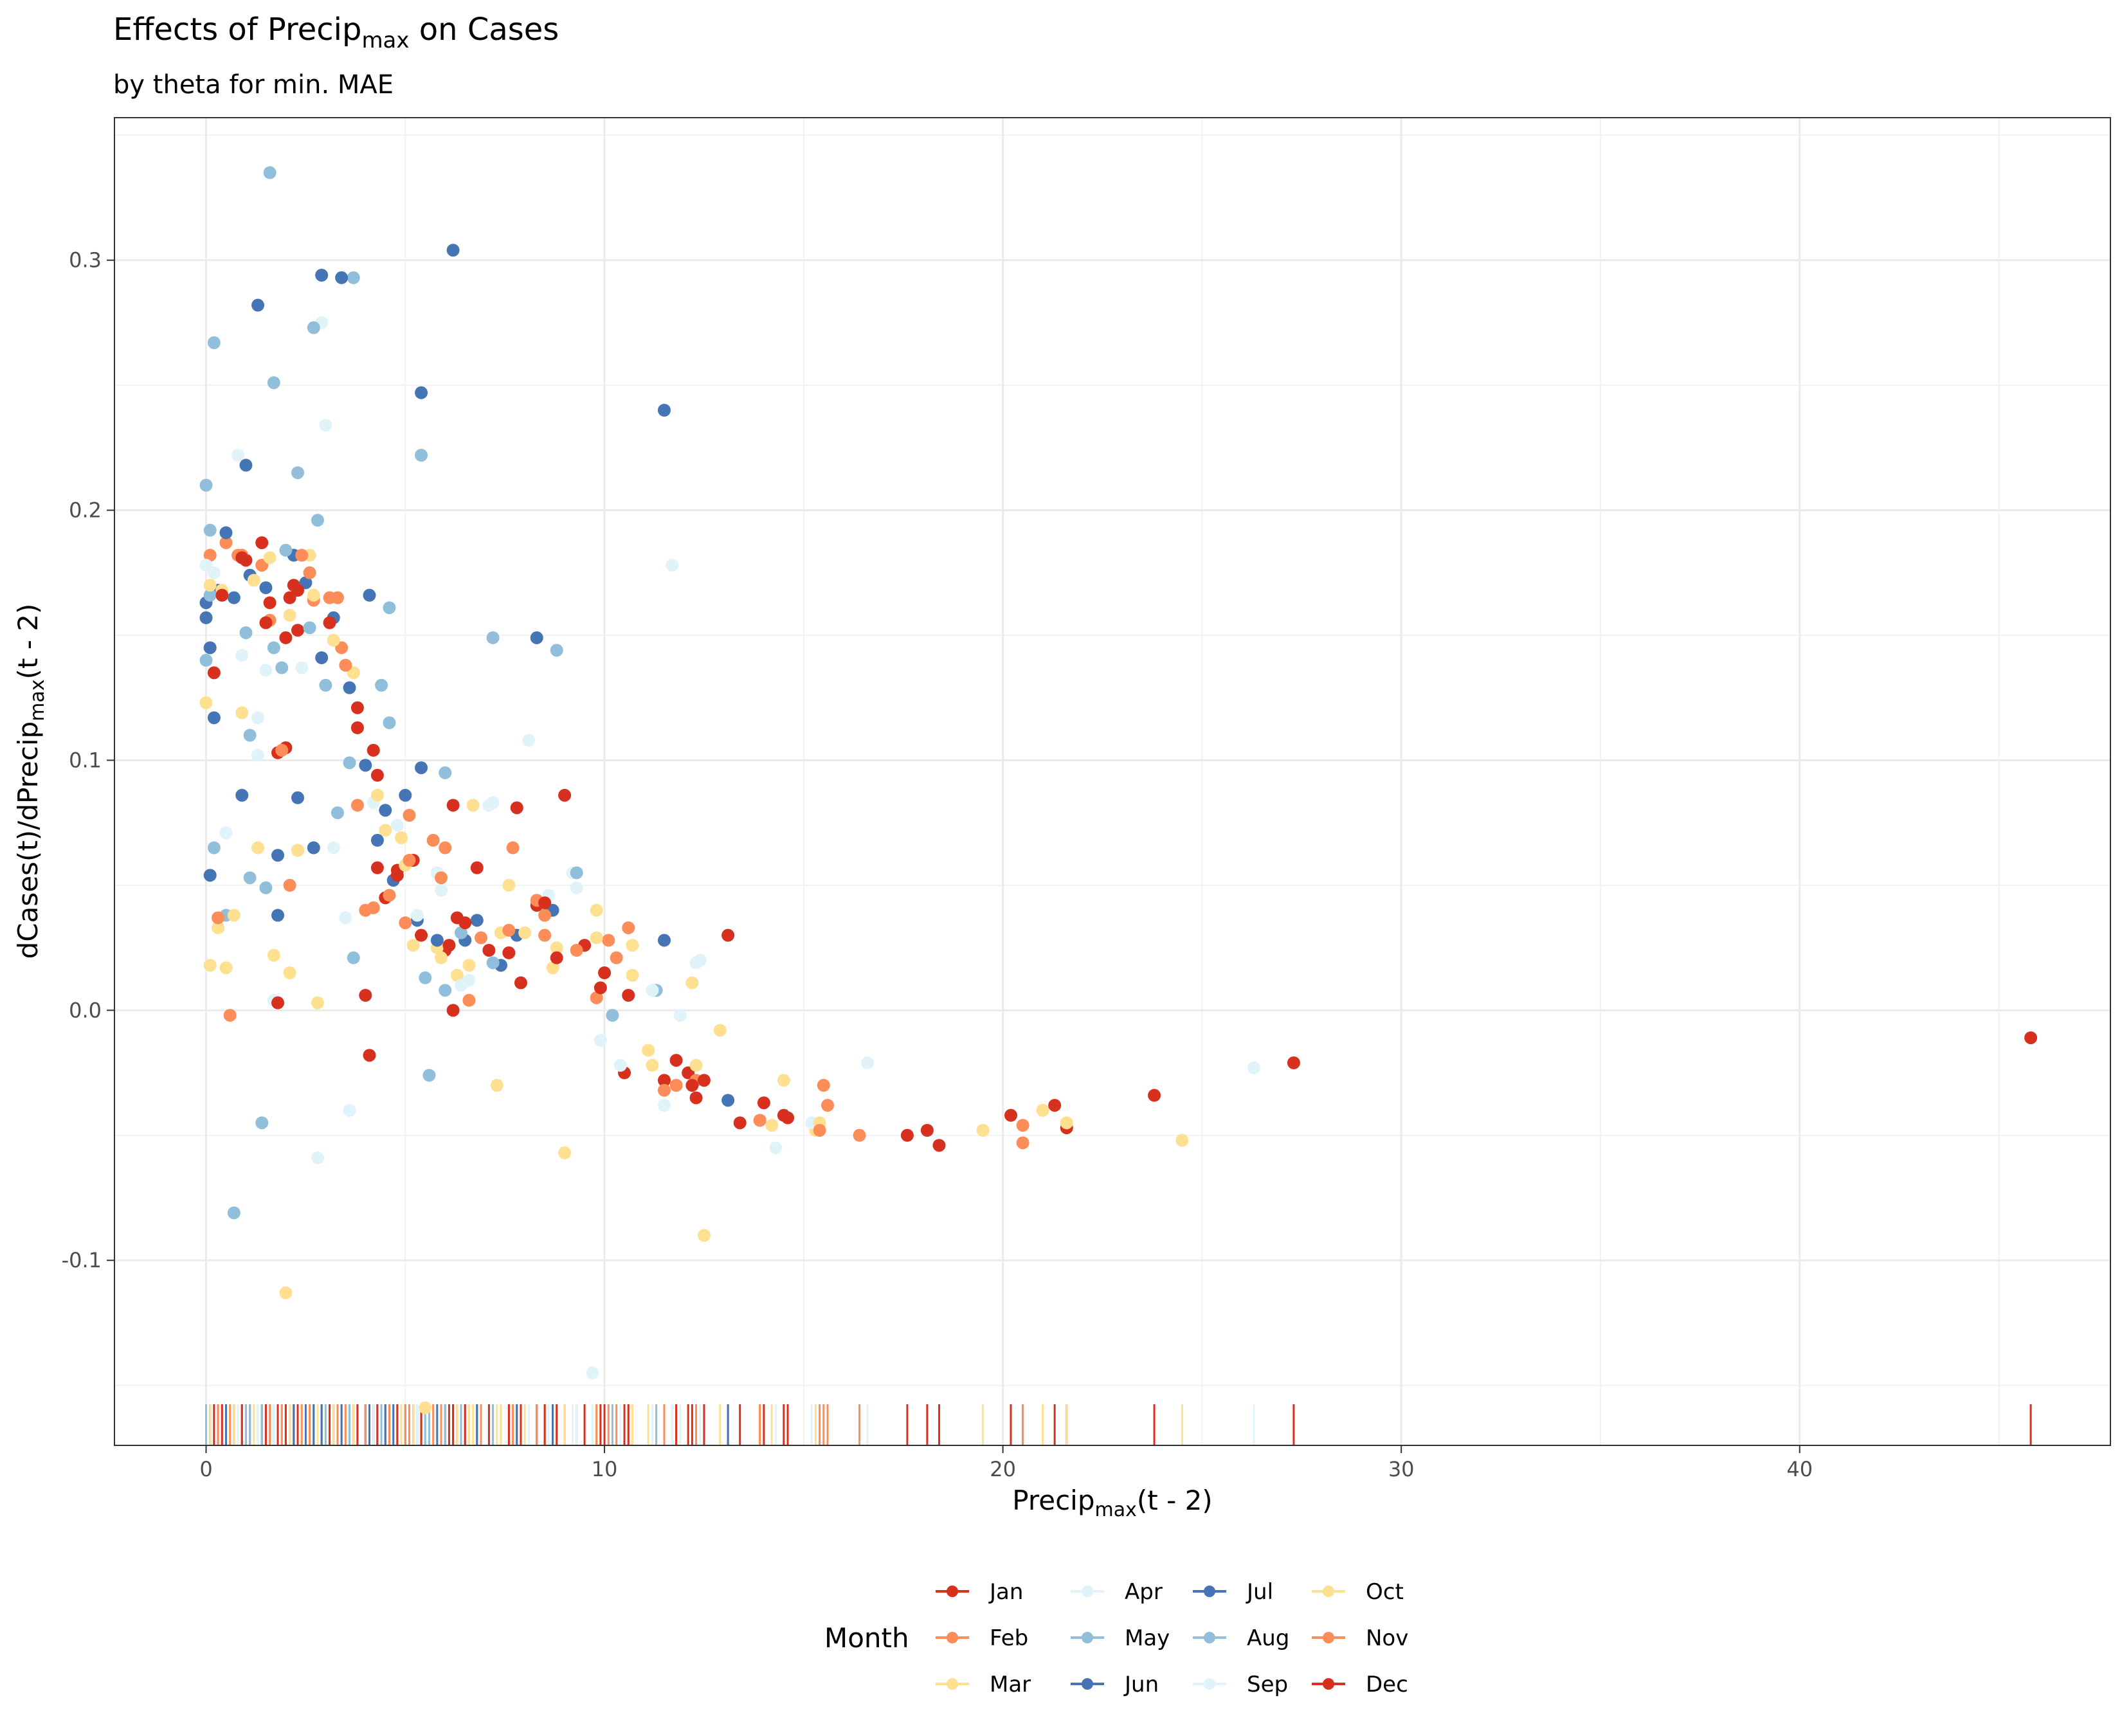 Image resolution: width=2122 pixels, height=1736 pixels. I want to click on y-axis: -0.1 0.0 0.1 0.2 0.3, so click(88, 760).